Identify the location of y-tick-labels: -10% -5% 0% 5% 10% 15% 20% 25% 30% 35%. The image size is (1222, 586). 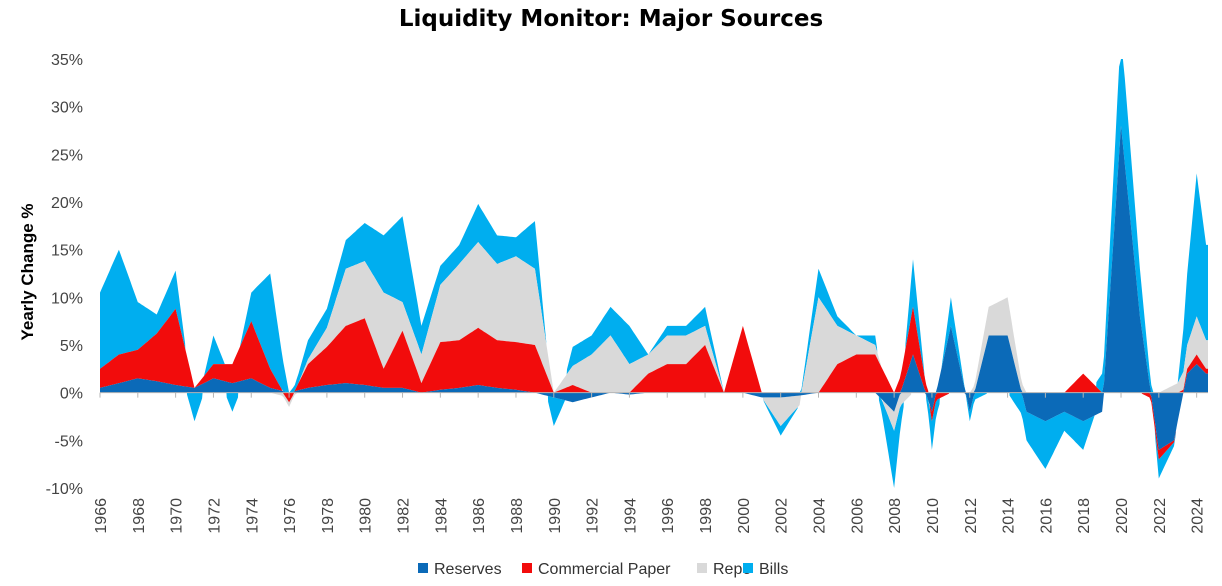
(64, 275).